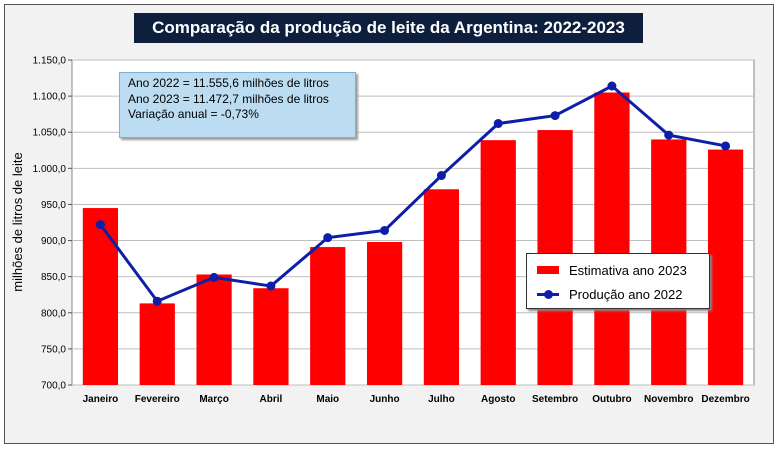  Describe the element at coordinates (725, 399) in the screenshot. I see `x-tick-label: Dezembro` at that location.